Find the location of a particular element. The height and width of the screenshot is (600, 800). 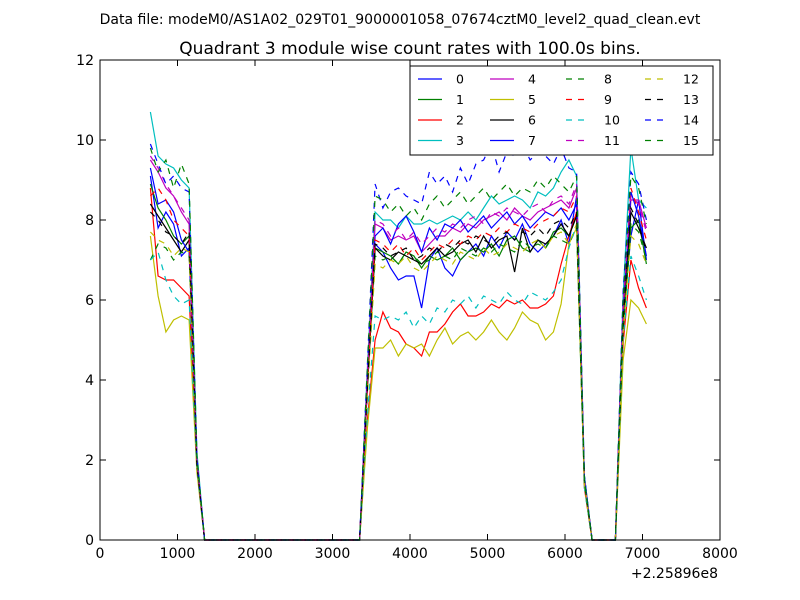

y-tick-label: 0 is located at coordinates (89, 541).